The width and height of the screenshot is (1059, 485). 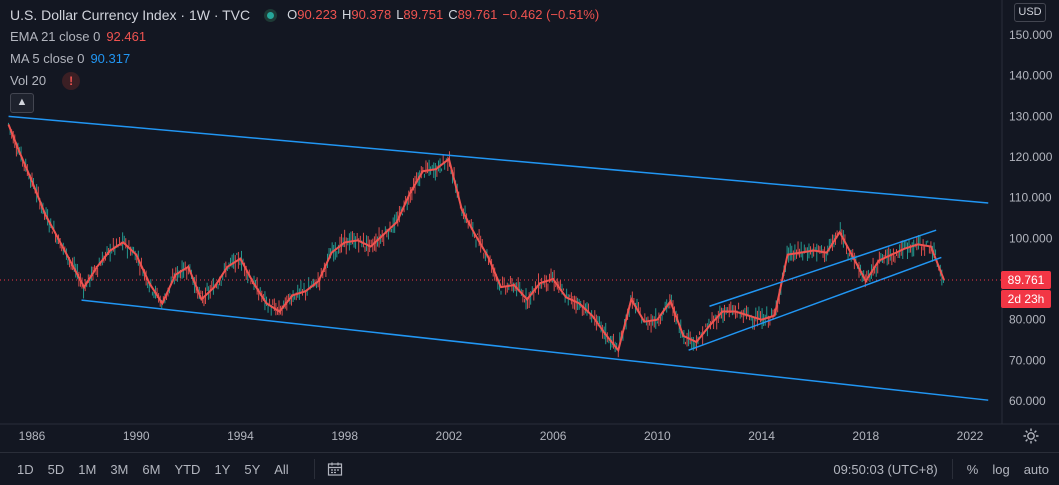 What do you see at coordinates (130, 15) in the screenshot?
I see `symbol-title: U.S. Dollar Currency Index · 1W · TVC` at bounding box center [130, 15].